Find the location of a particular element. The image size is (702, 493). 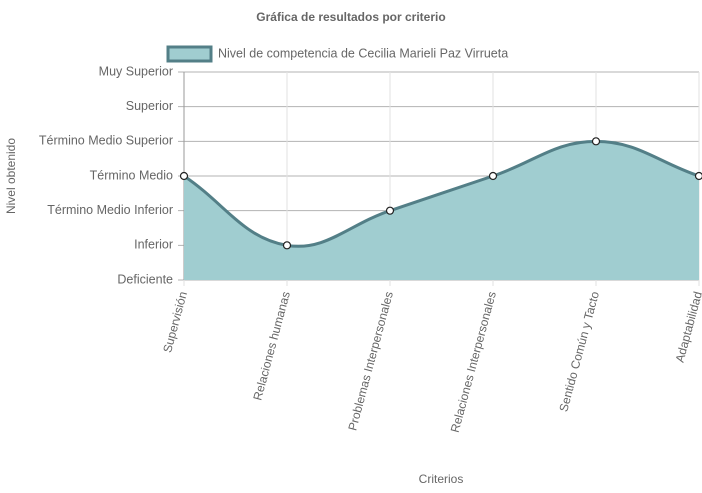

x-tick-label: Adaptabilidad is located at coordinates (687, 327).